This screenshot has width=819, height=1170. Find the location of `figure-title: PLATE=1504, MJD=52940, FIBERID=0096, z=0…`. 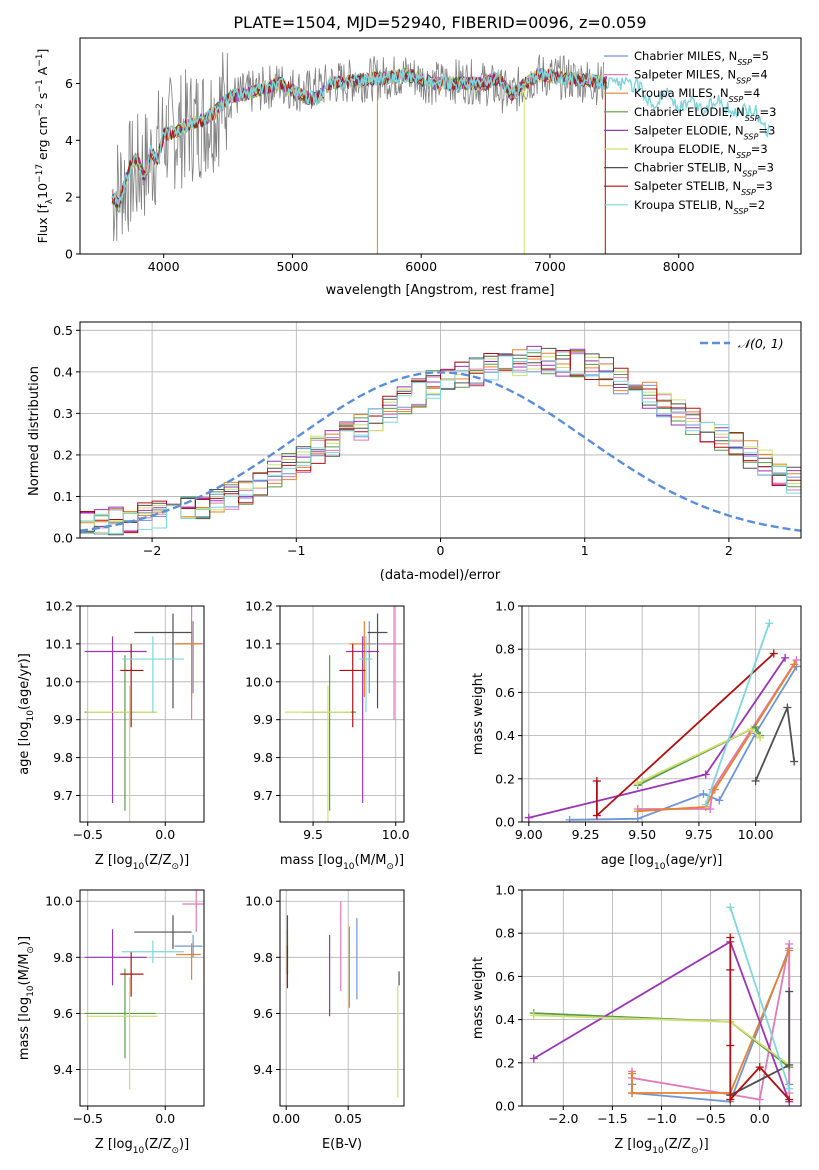

figure-title: PLATE=1504, MJD=52940, FIBERID=0096, z=0… is located at coordinates (439, 22).